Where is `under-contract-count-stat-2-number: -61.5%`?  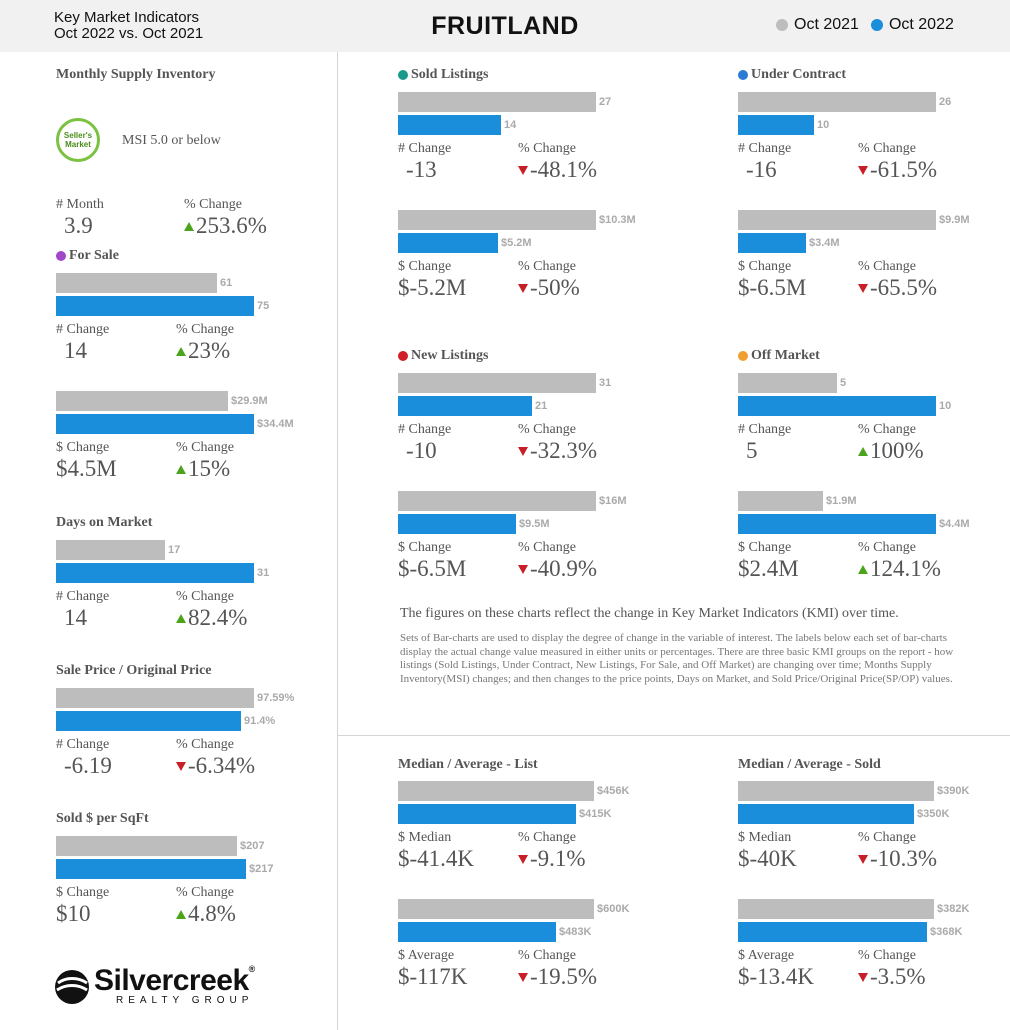 under-contract-count-stat-2-number: -61.5% is located at coordinates (904, 169).